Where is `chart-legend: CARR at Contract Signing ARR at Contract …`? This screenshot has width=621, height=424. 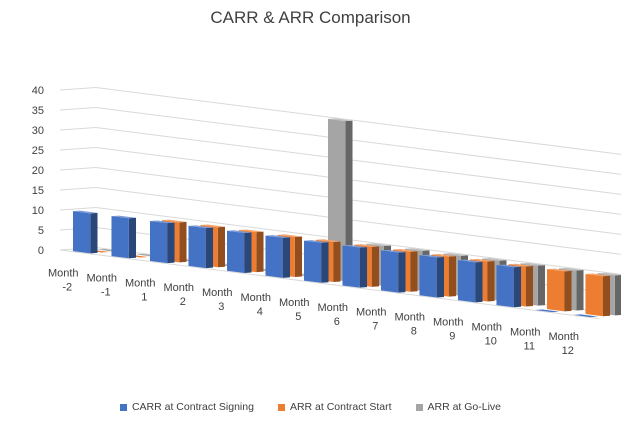 chart-legend: CARR at Contract Signing ARR at Contract … is located at coordinates (310, 407).